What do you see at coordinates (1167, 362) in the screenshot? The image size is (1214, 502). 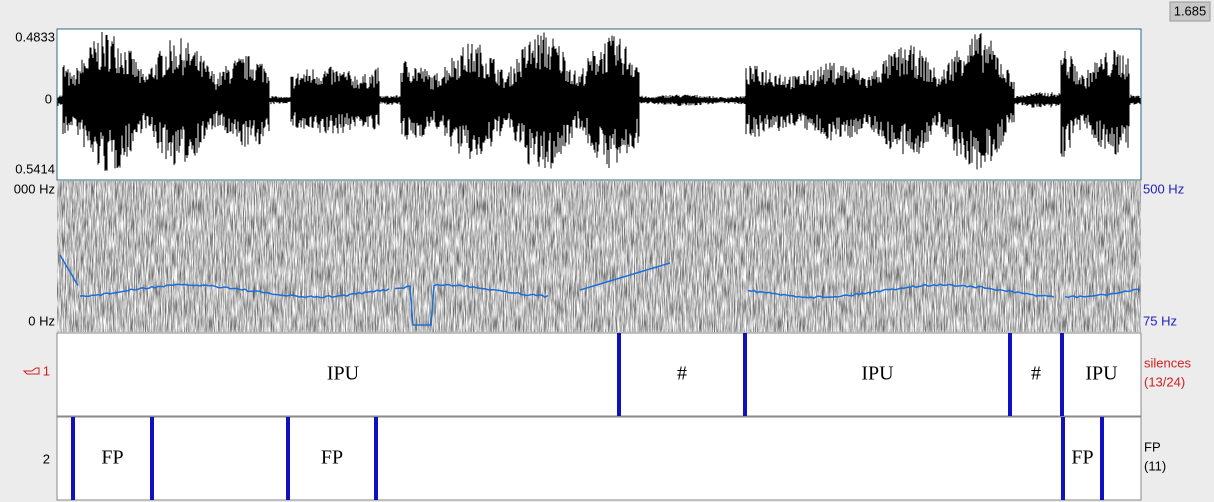 I see `tier-name: silences` at bounding box center [1167, 362].